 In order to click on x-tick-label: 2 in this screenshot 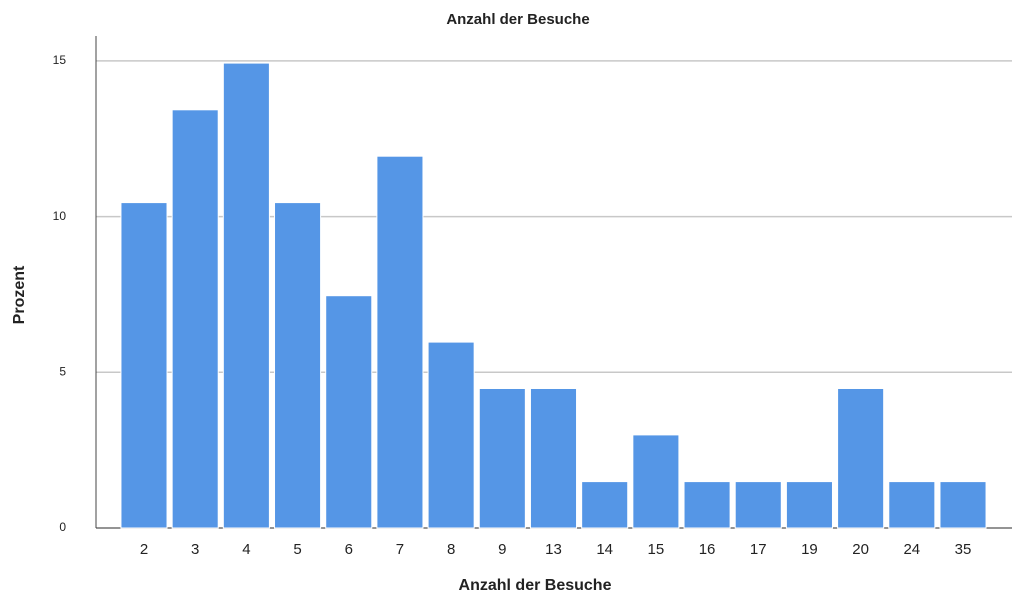, I will do `click(144, 549)`.